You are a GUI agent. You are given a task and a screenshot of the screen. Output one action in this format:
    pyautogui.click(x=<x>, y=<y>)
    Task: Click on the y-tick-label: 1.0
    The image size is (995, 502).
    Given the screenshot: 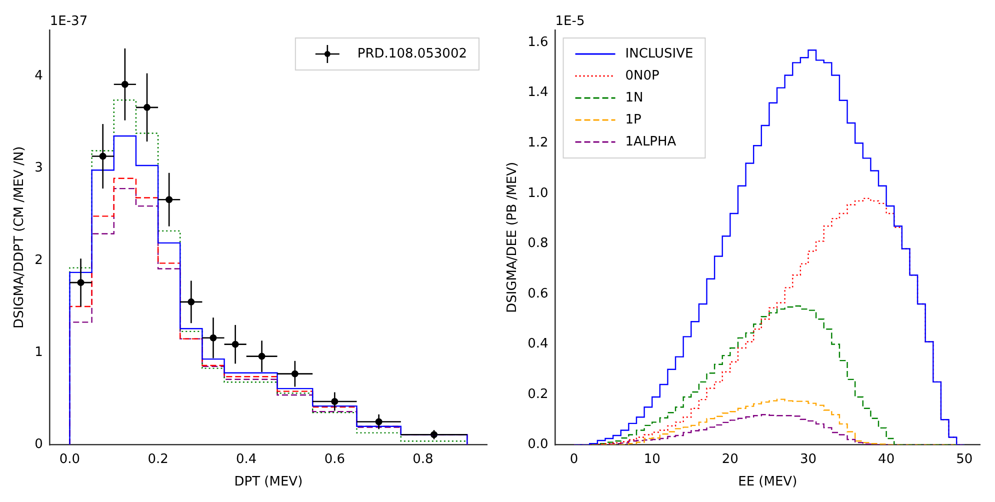 What is the action you would take?
    pyautogui.click(x=538, y=193)
    